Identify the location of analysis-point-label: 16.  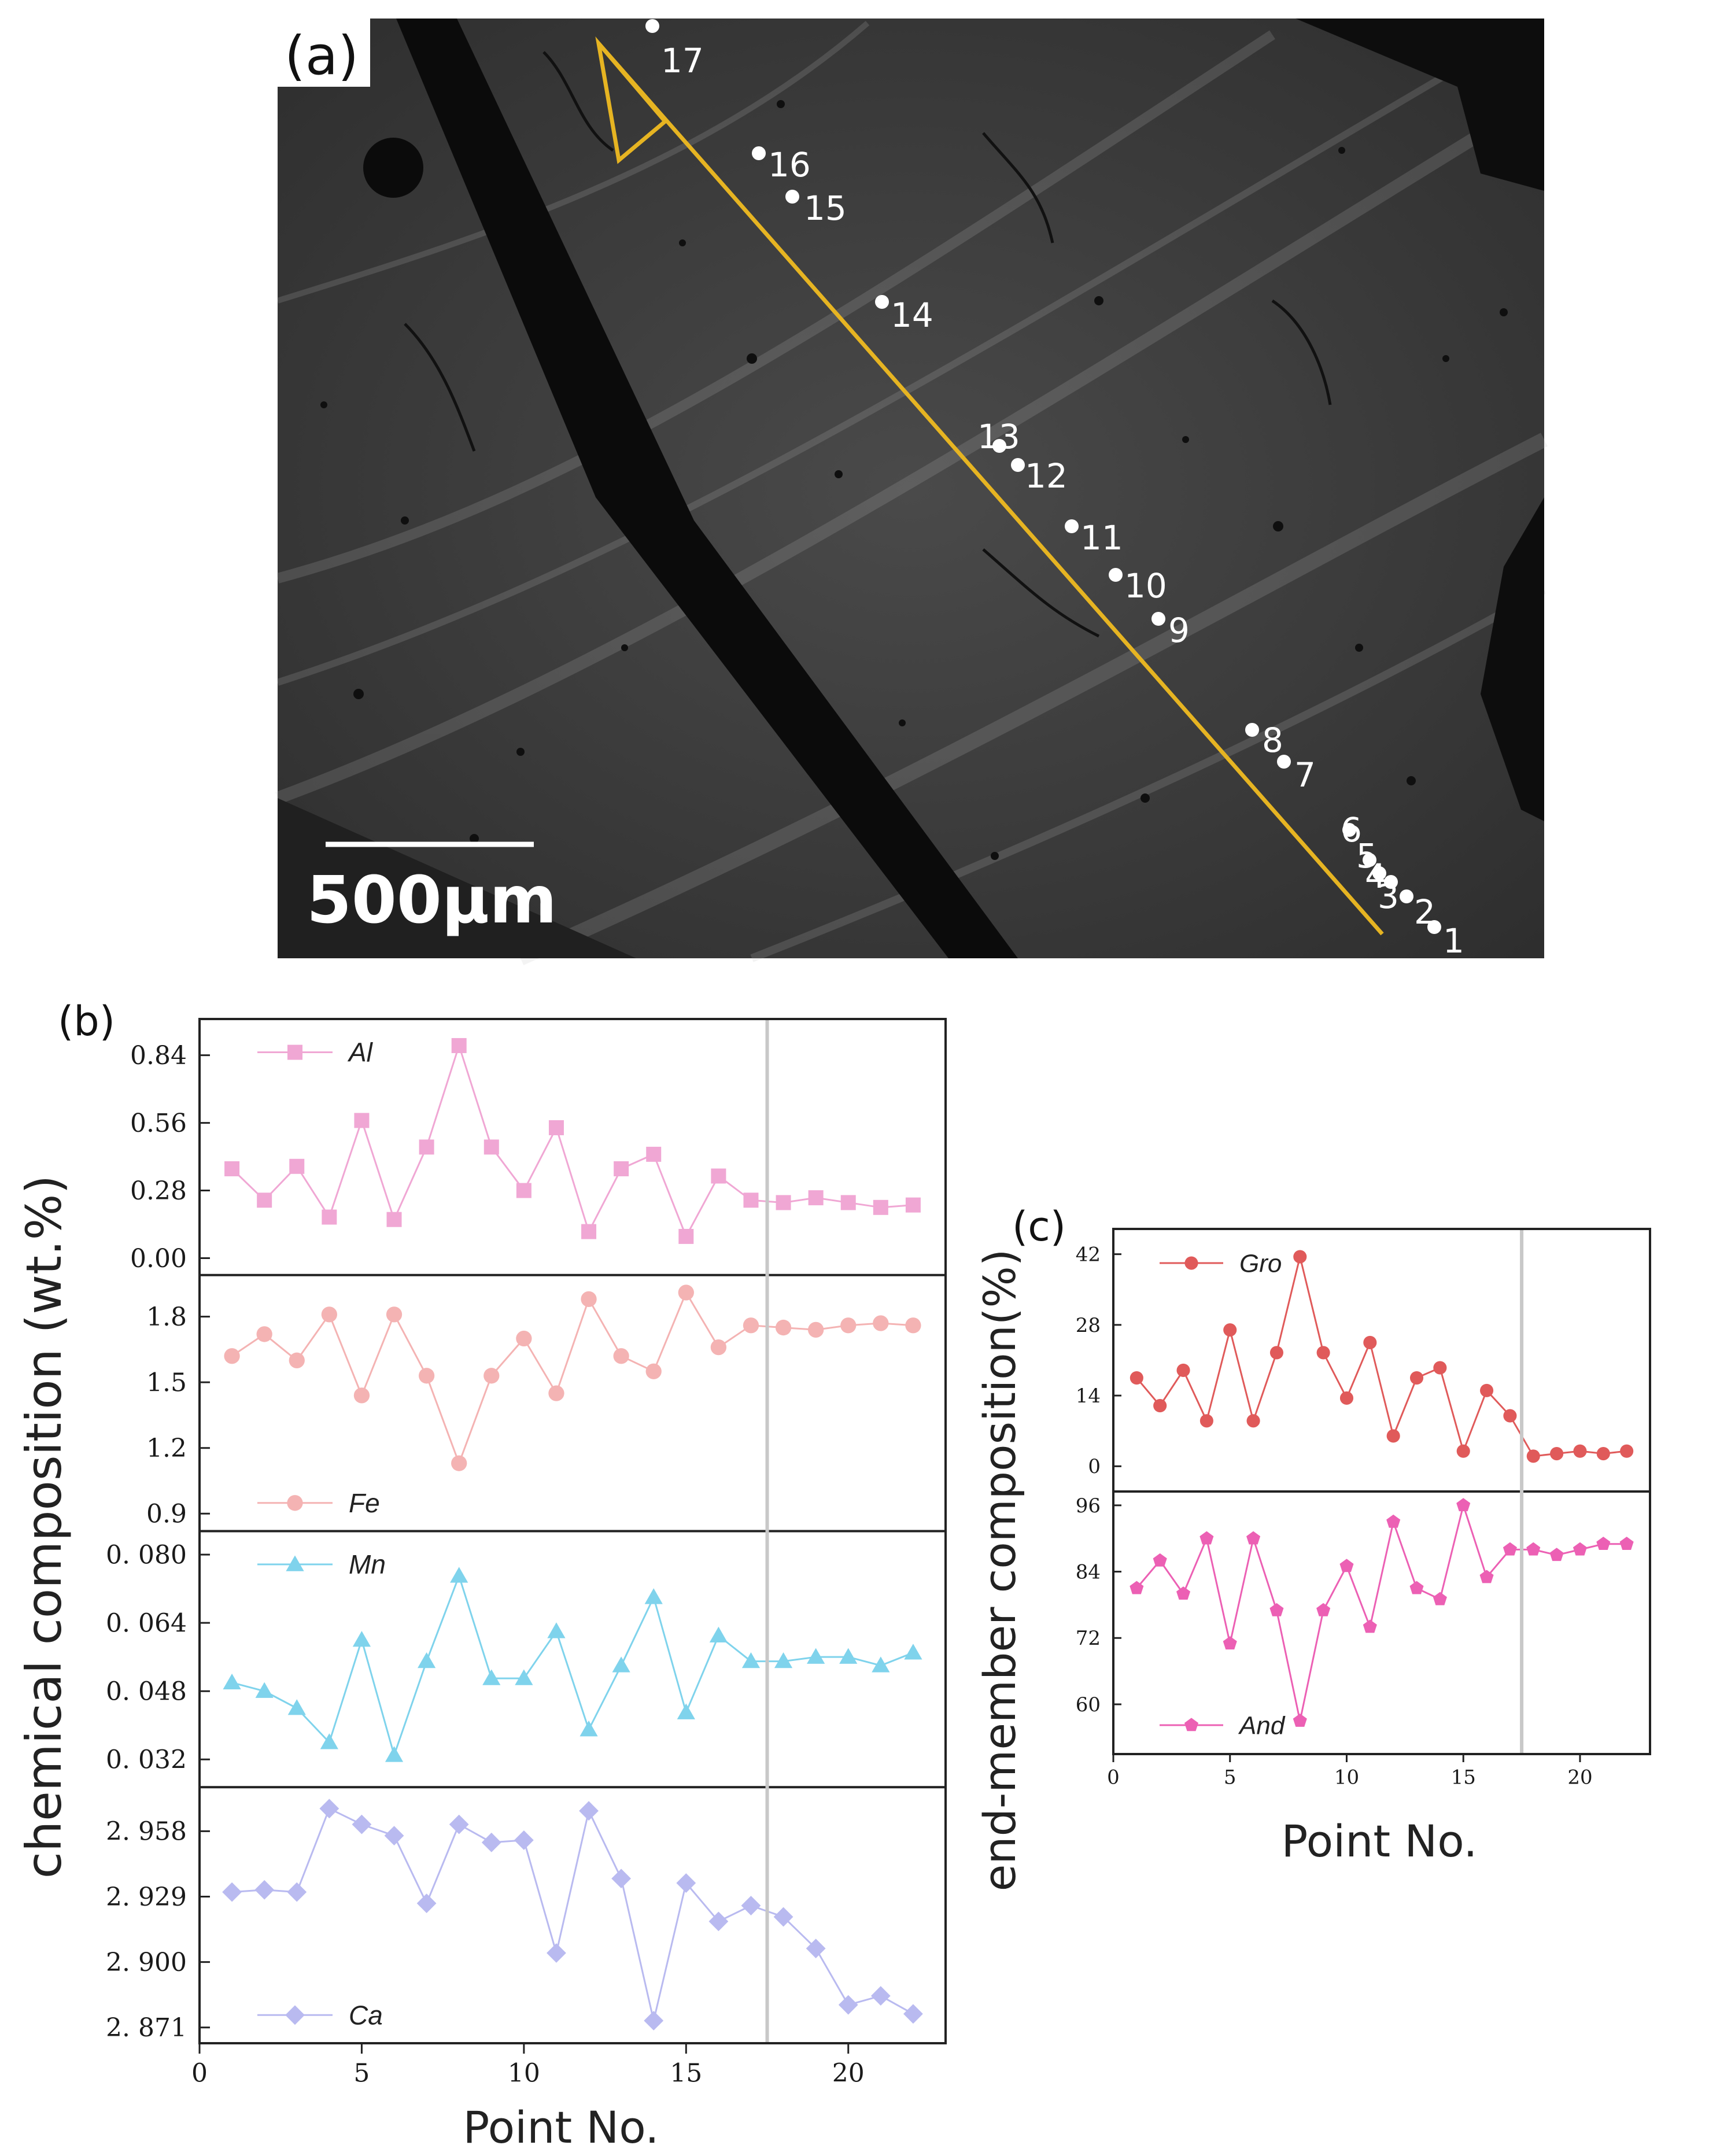
(789, 164).